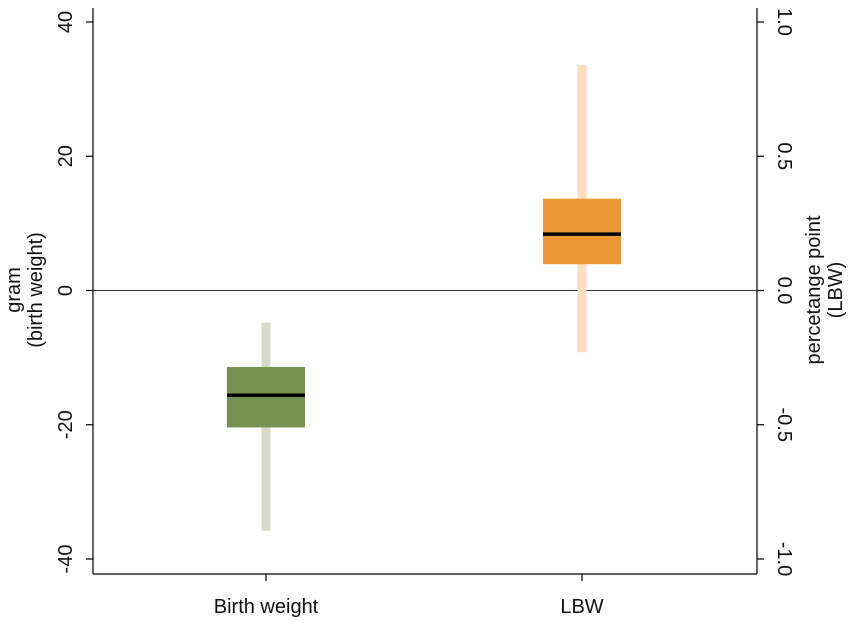  What do you see at coordinates (784, 559) in the screenshot?
I see `right-tick-label: -1.0` at bounding box center [784, 559].